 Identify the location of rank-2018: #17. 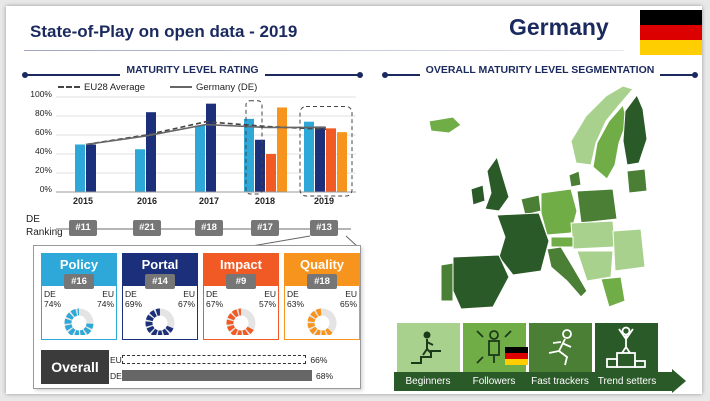
(265, 228).